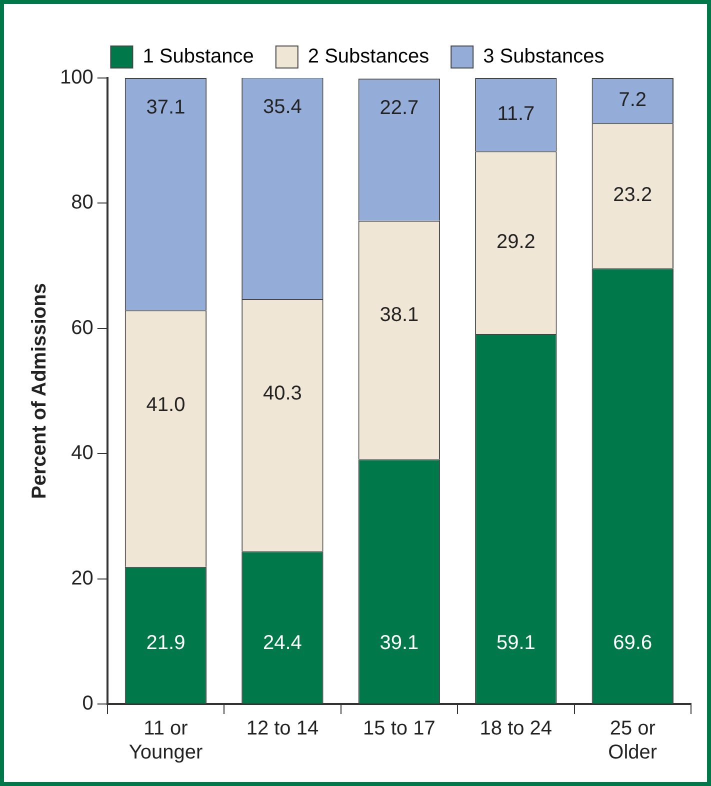 The height and width of the screenshot is (786, 711). I want to click on data-label: 40.3, so click(282, 393).